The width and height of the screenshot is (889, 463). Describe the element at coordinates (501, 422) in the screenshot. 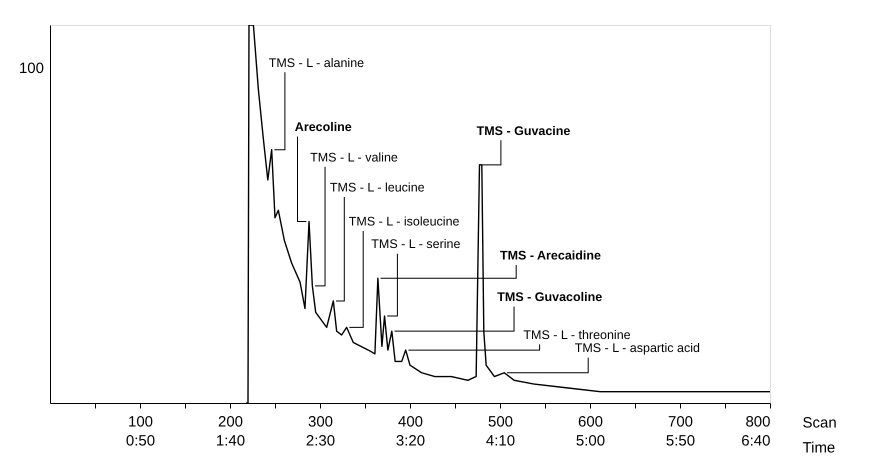

I see `x-tick-label: 500` at that location.